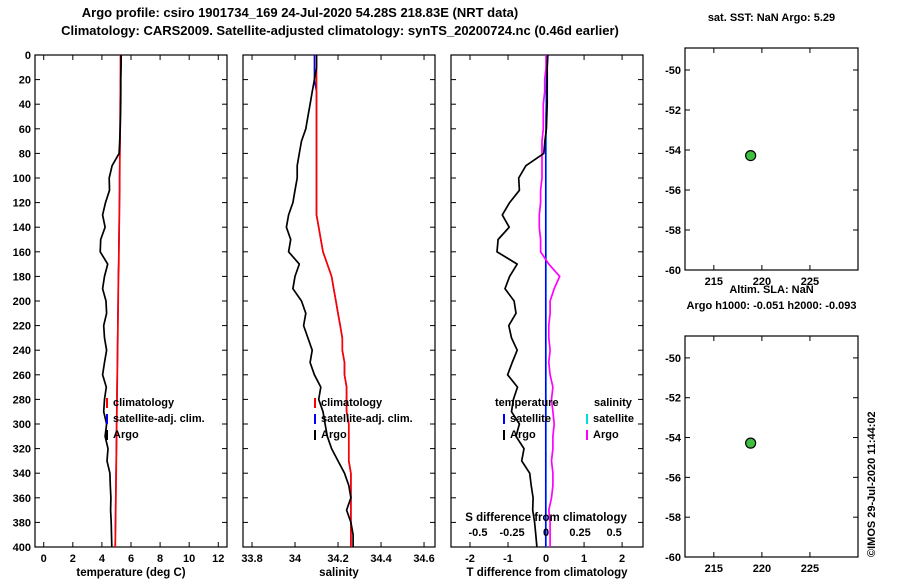 Image resolution: width=900 pixels, height=580 pixels. What do you see at coordinates (334, 435) in the screenshot?
I see `salinity-profile-legend-label: Argo` at bounding box center [334, 435].